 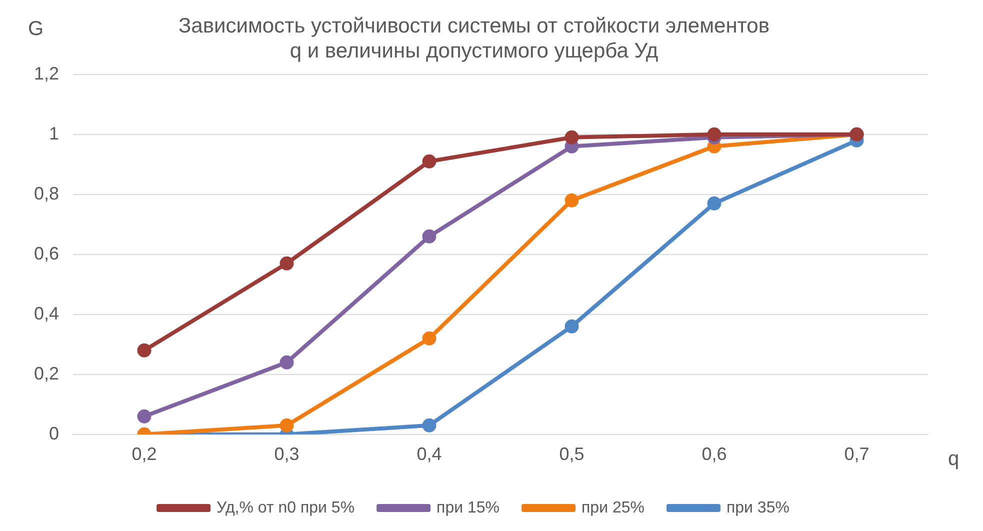 I want to click on x-tick-label: 0,4, so click(x=429, y=454).